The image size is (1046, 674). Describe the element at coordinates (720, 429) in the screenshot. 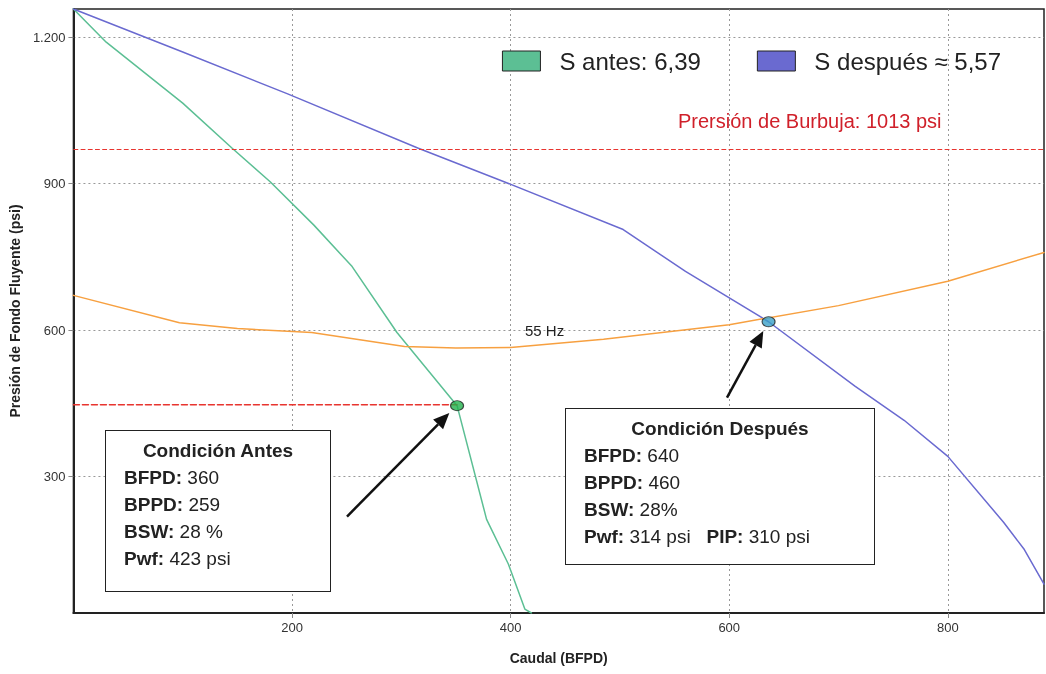

I see `annotation: Condición Después` at that location.